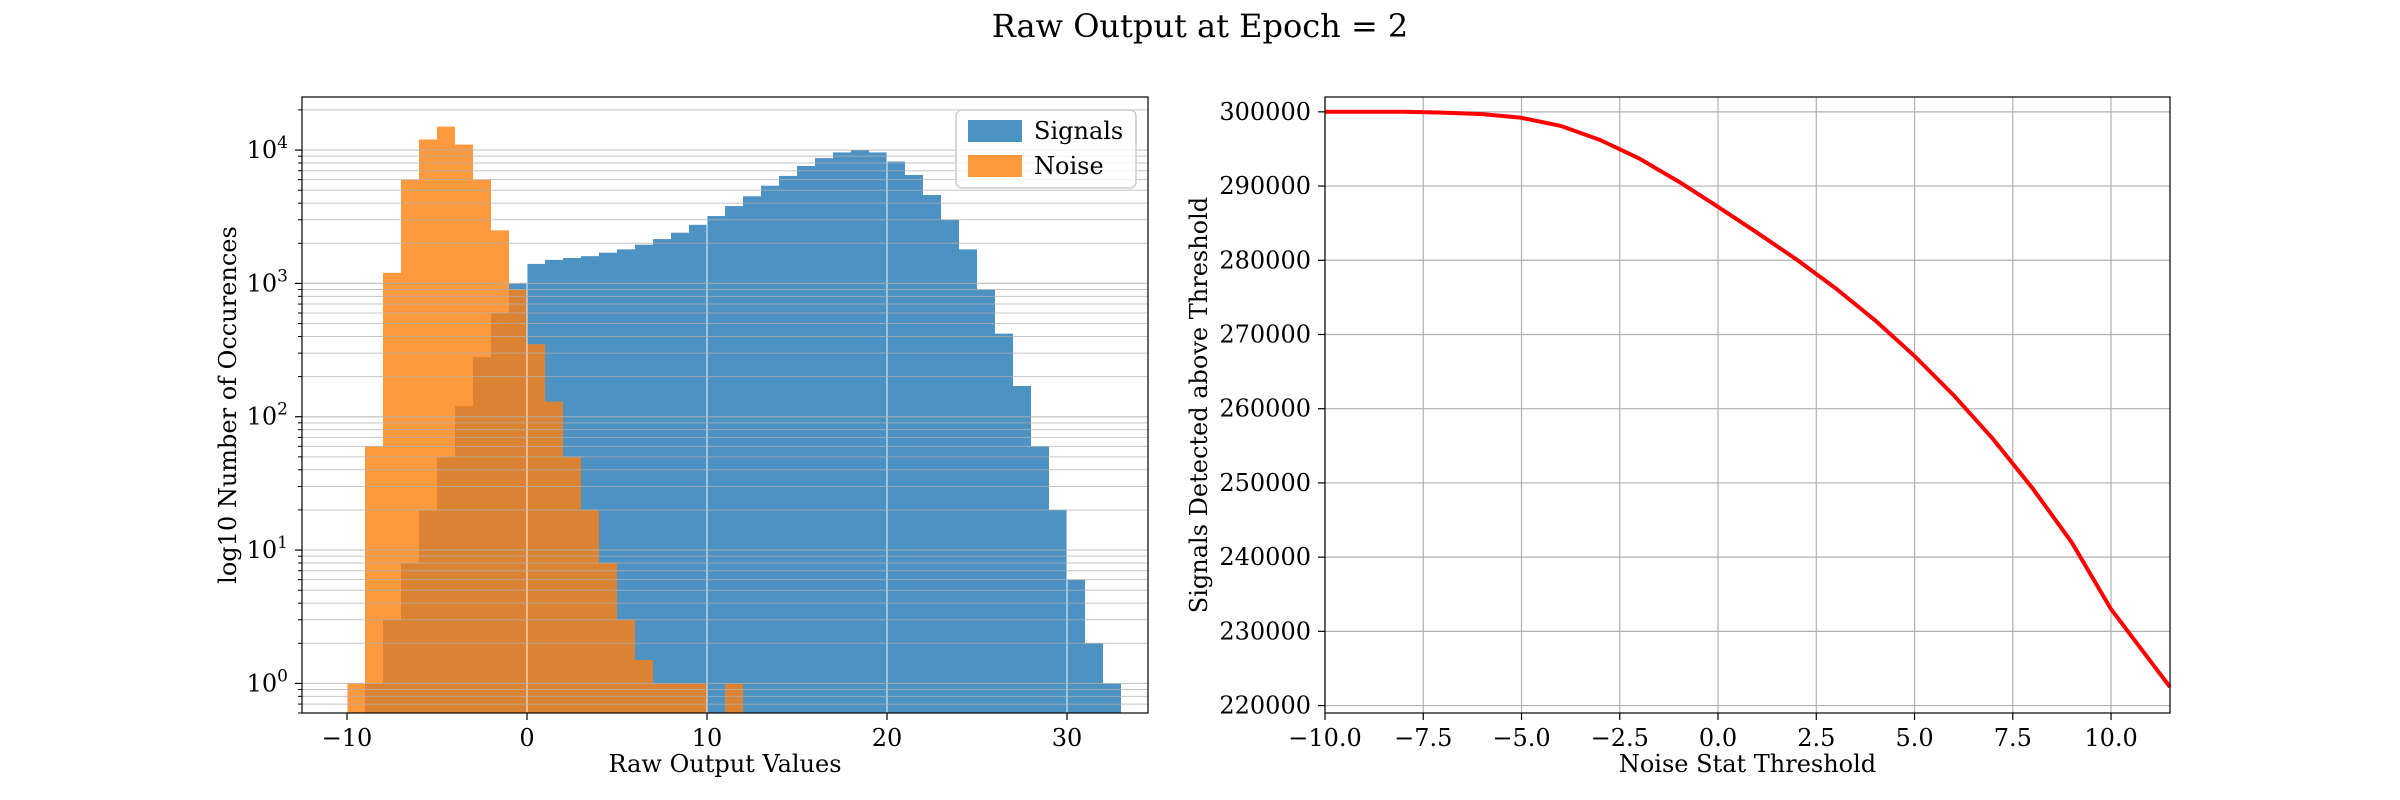 This screenshot has width=2400, height=800. Describe the element at coordinates (1078, 131) in the screenshot. I see `legend-label-signals: Signals` at that location.